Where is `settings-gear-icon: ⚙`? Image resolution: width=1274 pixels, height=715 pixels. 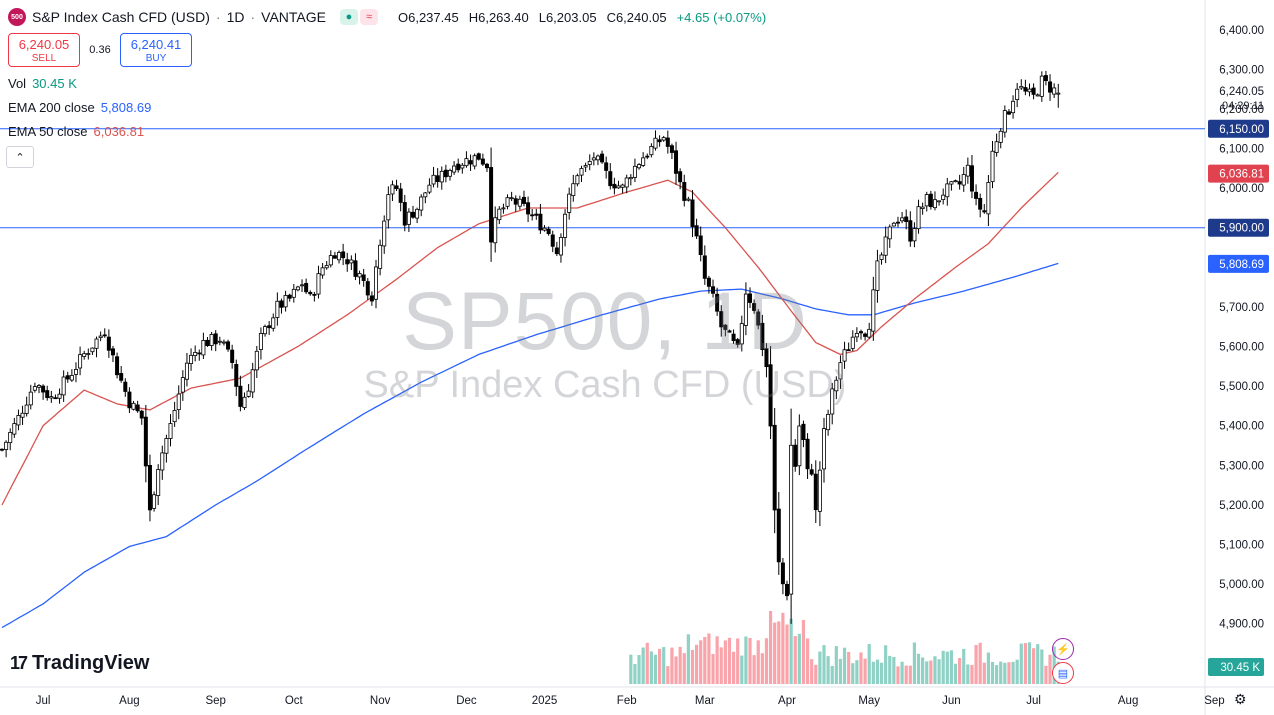 settings-gear-icon: ⚙ is located at coordinates (1240, 699).